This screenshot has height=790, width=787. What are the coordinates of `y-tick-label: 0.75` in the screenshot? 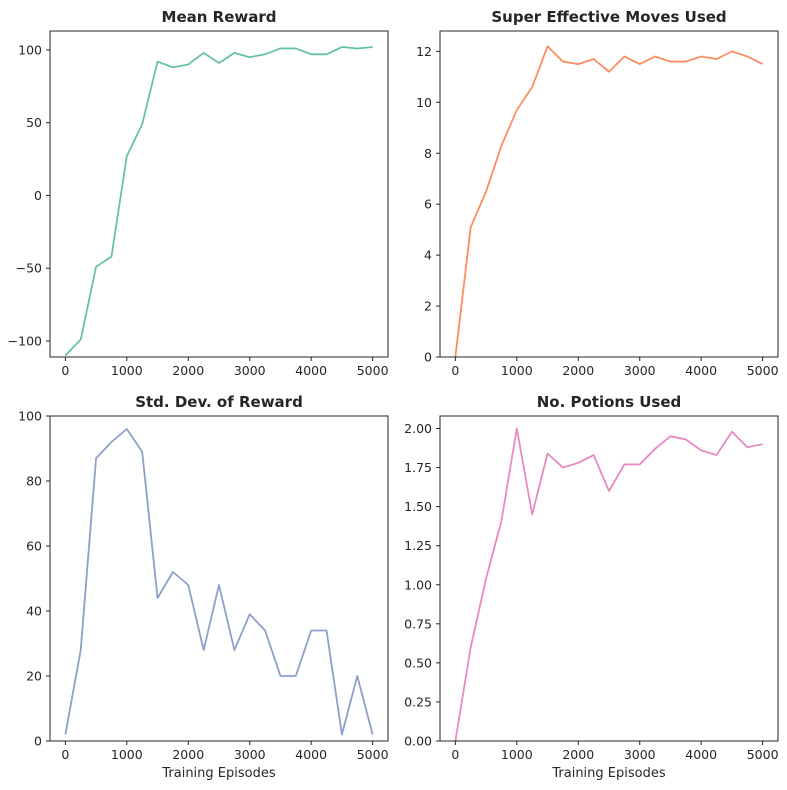 It's located at (418, 623).